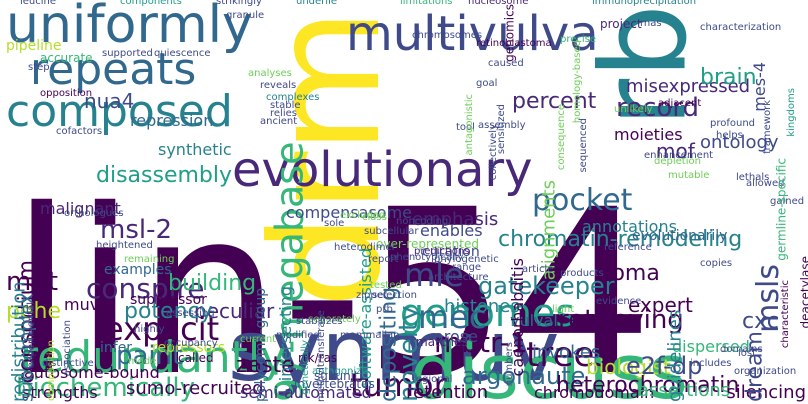 The image size is (808, 404). What do you see at coordinates (633, 109) in the screenshot?
I see `word-unlikely: unlikely` at bounding box center [633, 109].